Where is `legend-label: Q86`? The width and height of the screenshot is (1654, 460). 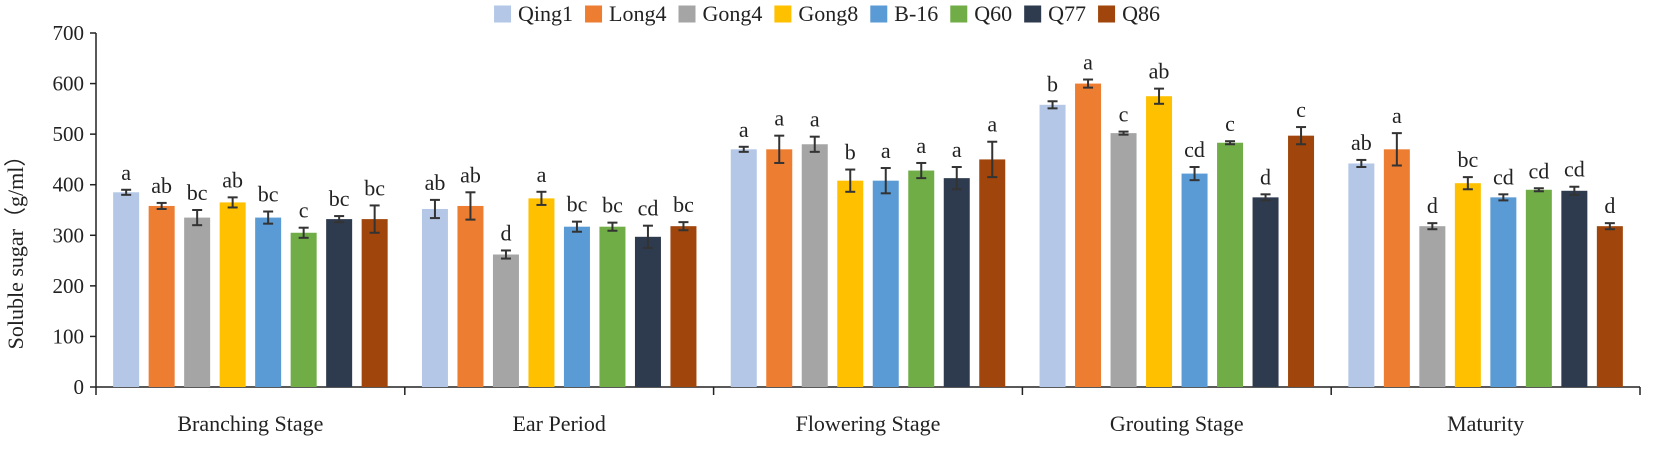 legend-label: Q86 is located at coordinates (1141, 13).